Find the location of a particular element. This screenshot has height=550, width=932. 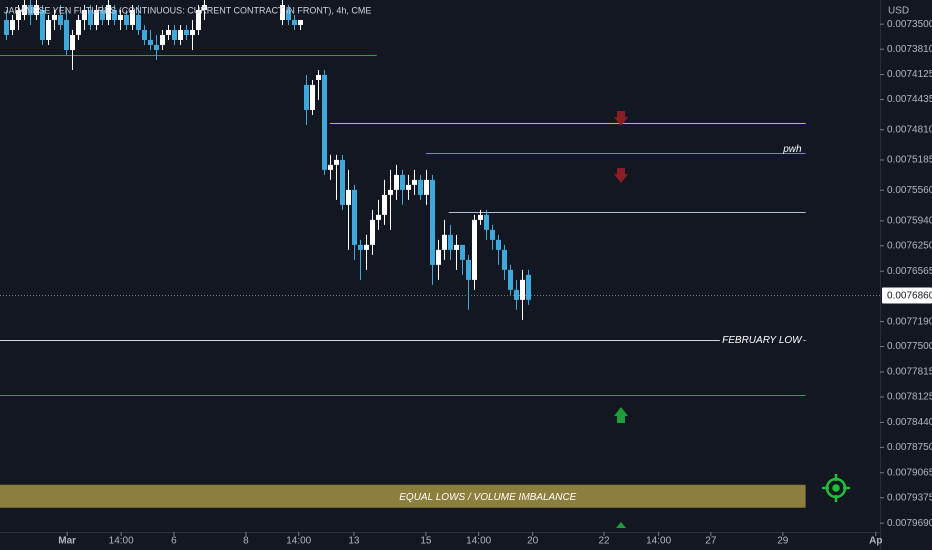

x-tick-label: Ap is located at coordinates (875, 541).